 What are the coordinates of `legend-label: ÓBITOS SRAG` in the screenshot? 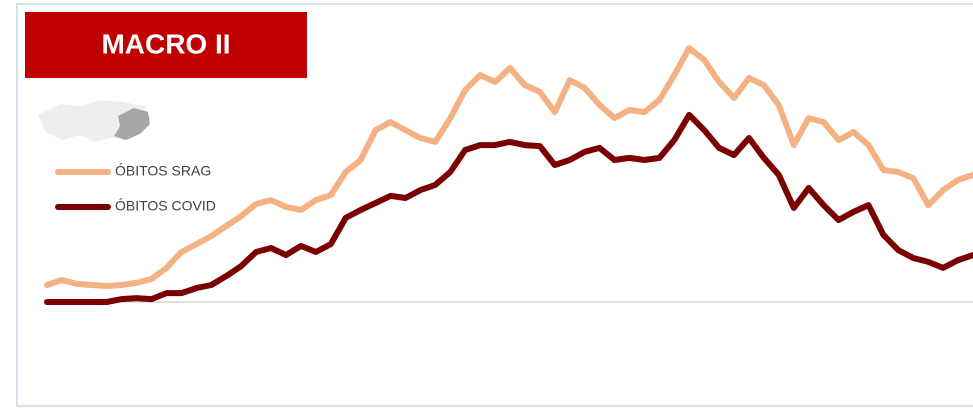 It's located at (163, 171).